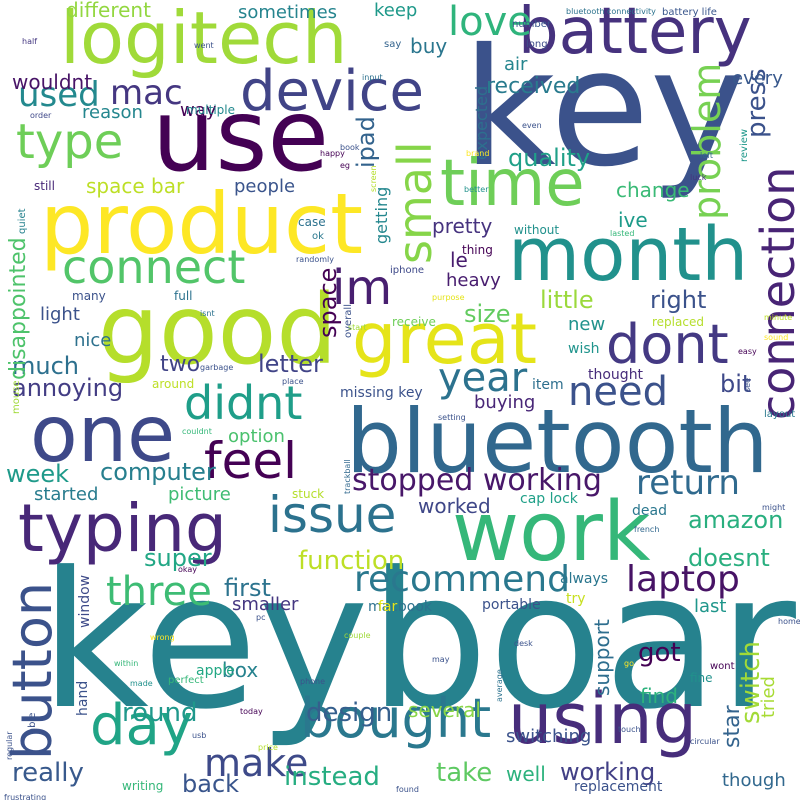  Describe the element at coordinates (349, 713) in the screenshot. I see `word-design: design` at that location.